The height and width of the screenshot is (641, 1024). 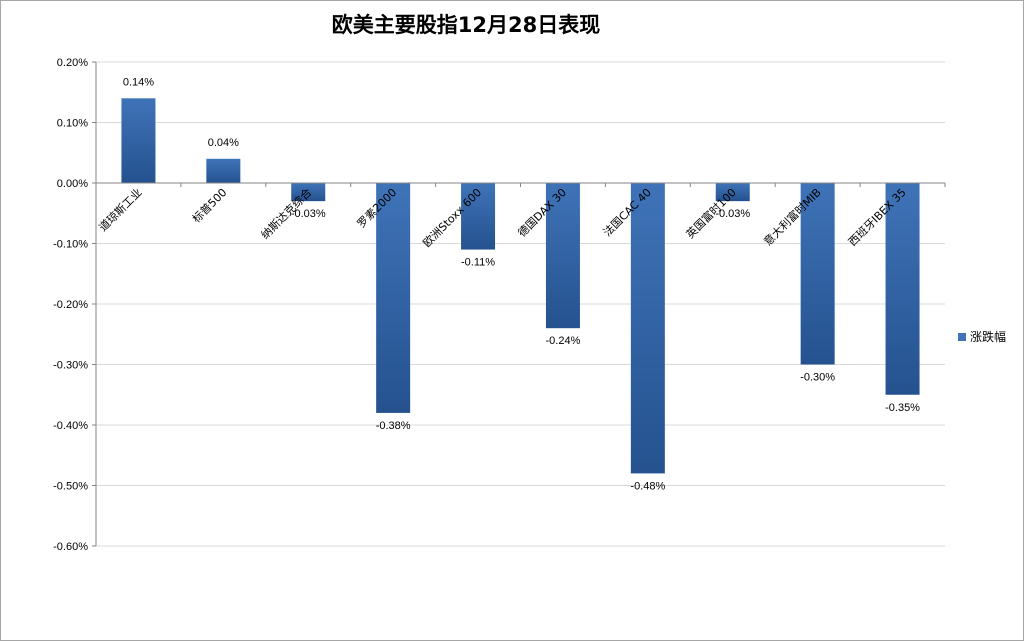 I want to click on data-label: 0.04%, so click(x=223, y=143).